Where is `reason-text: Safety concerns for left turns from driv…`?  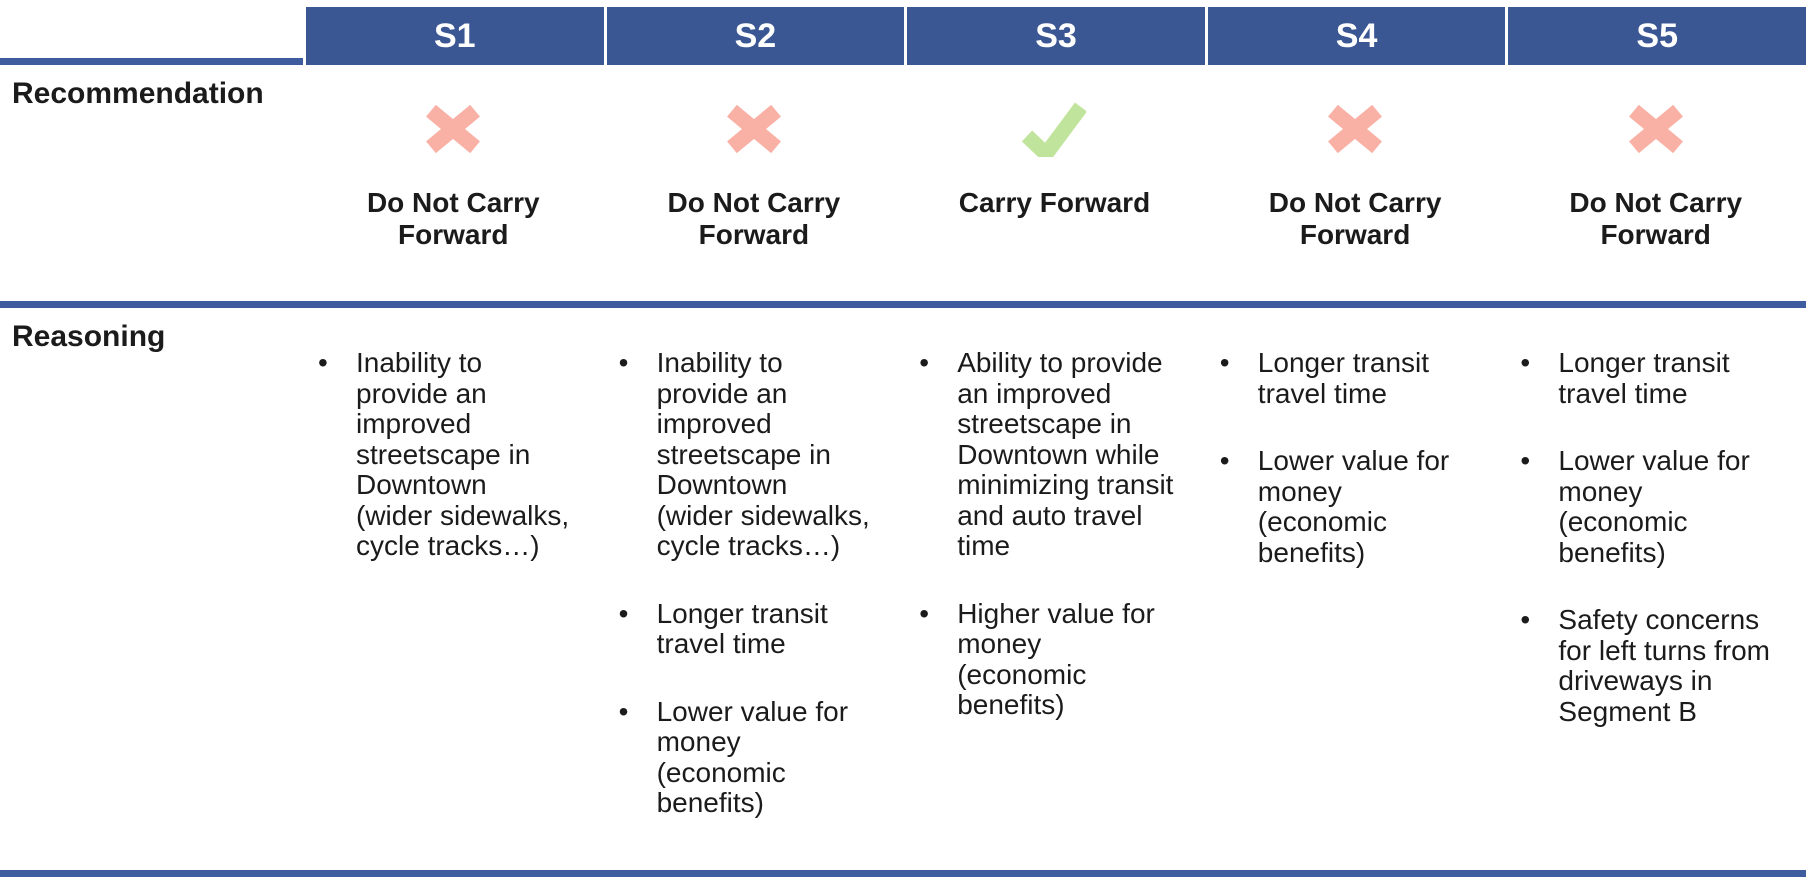
reason-text: Safety concerns for left turns from driv… is located at coordinates (1664, 665).